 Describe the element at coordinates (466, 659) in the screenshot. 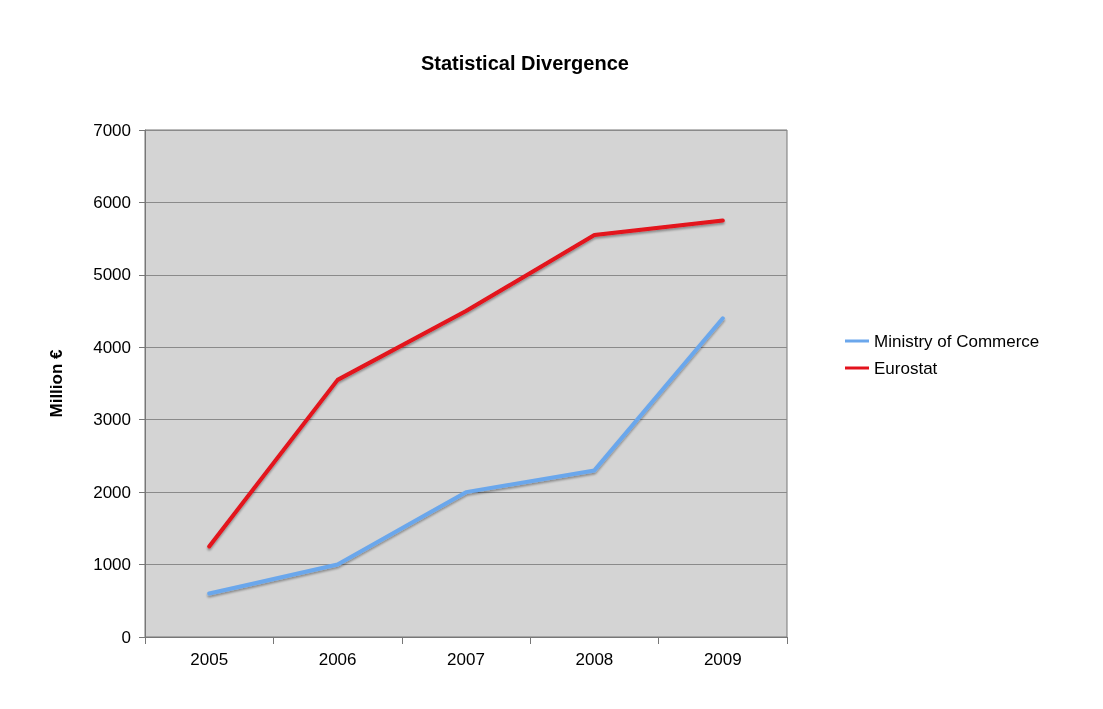

I see `x-tick-label: 2007` at that location.